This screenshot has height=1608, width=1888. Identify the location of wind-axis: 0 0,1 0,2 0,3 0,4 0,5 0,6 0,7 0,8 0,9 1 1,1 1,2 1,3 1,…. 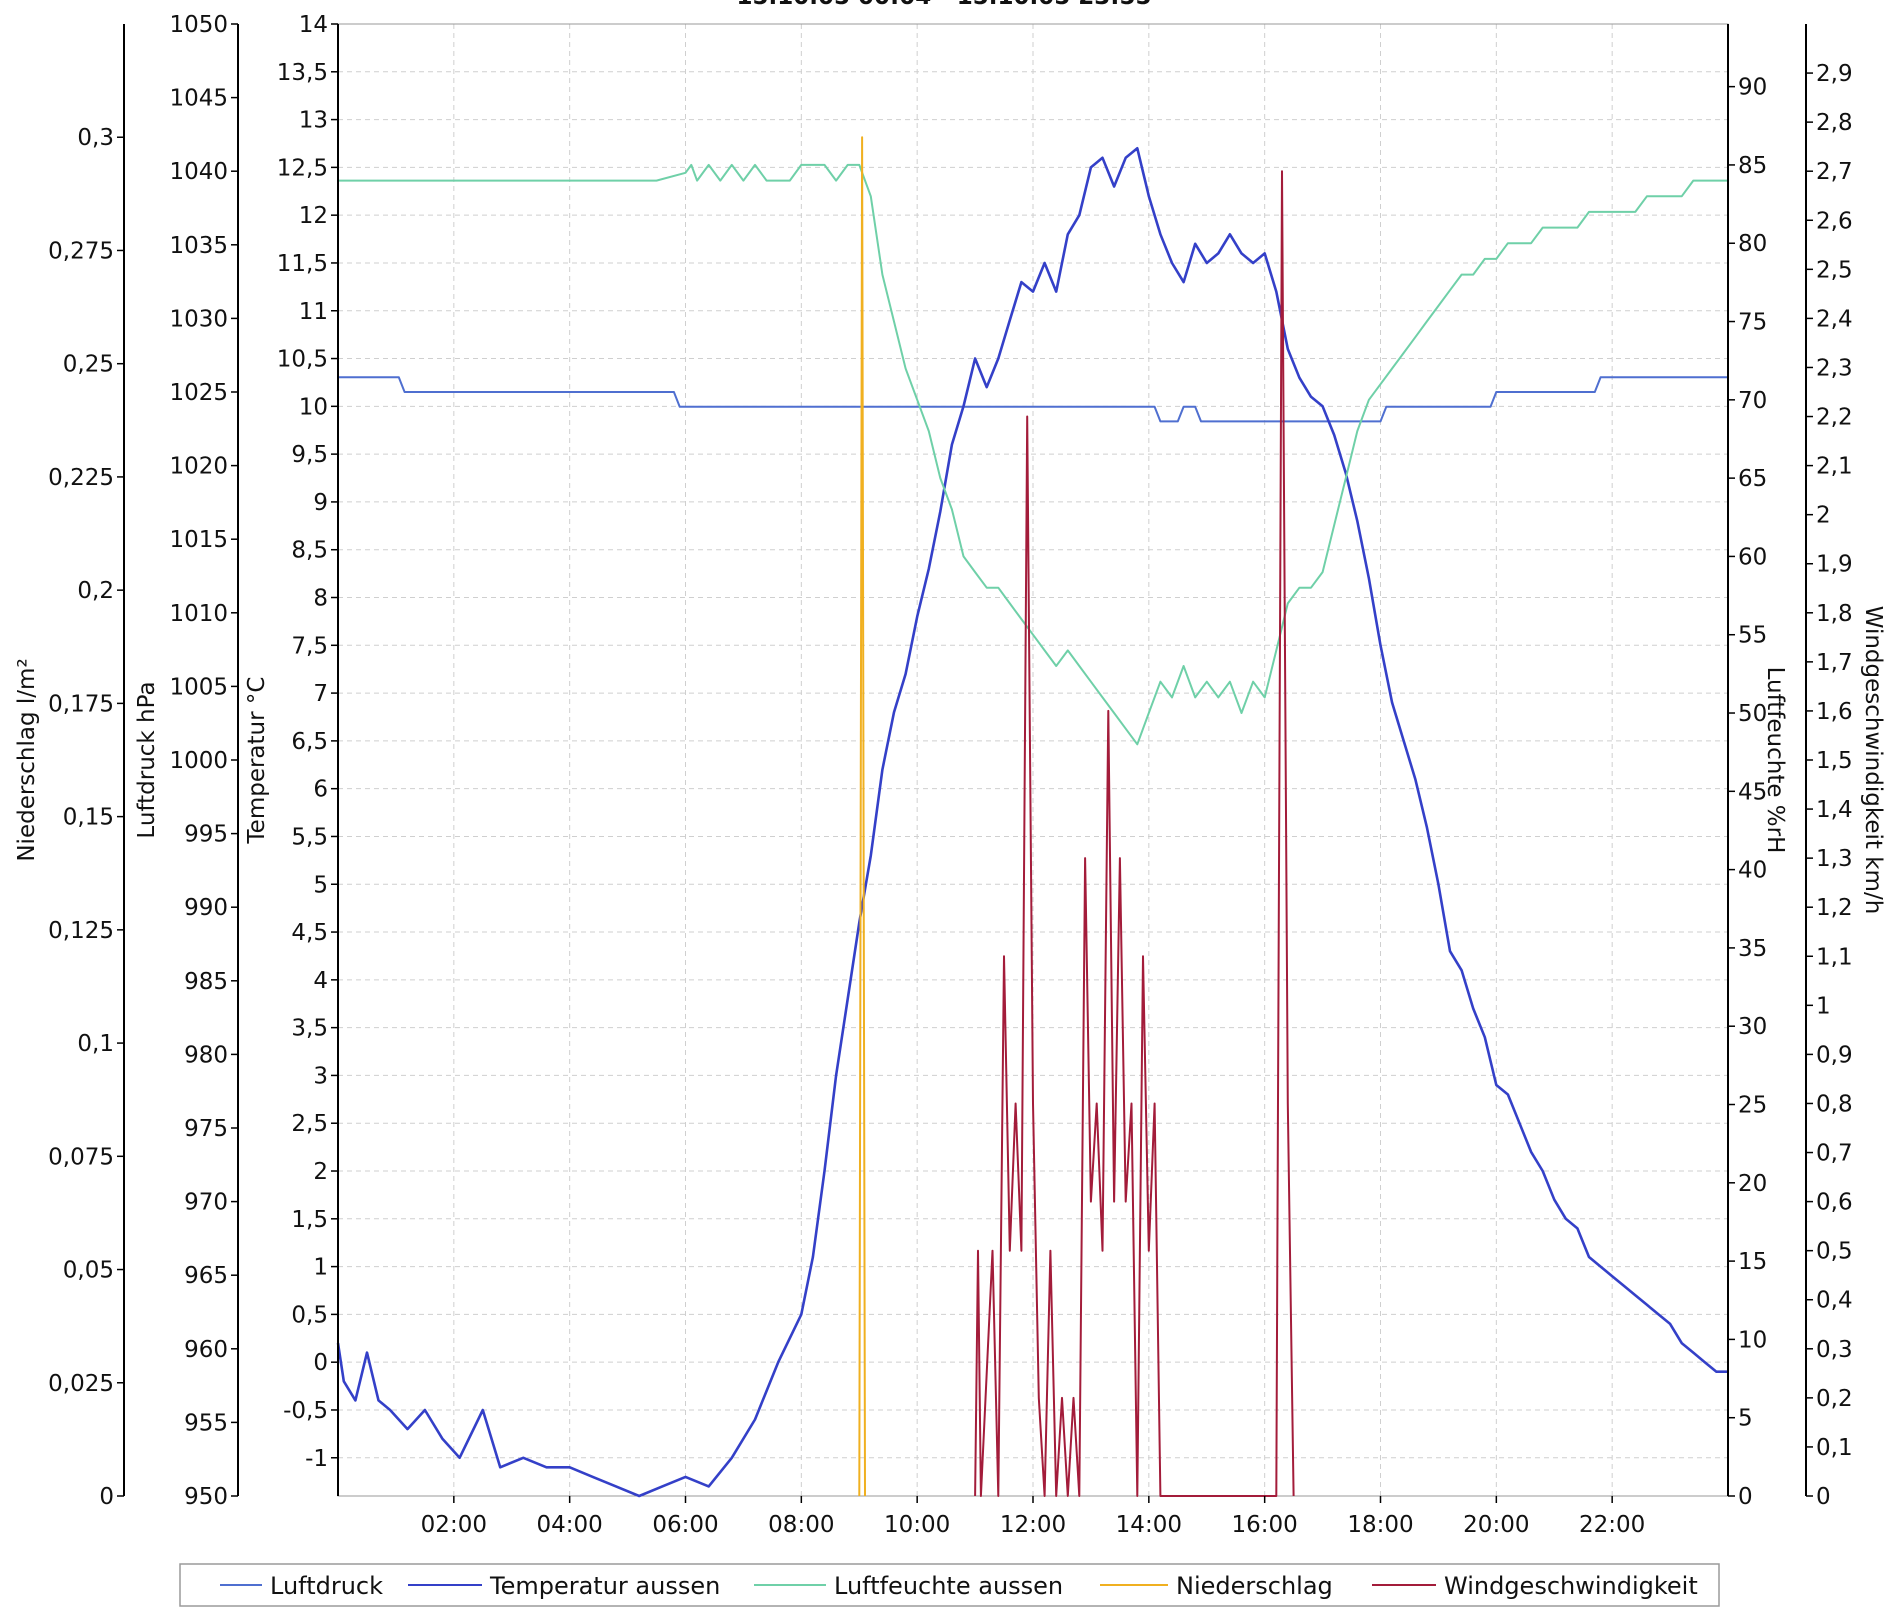
(1845, 767).